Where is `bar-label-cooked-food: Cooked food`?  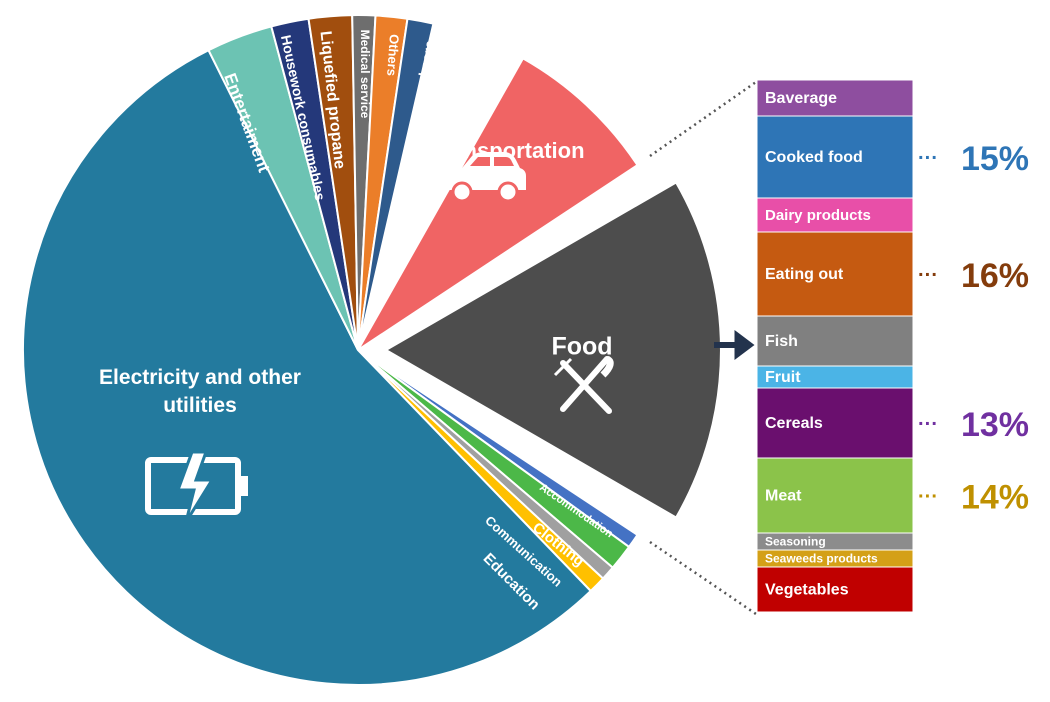
bar-label-cooked-food: Cooked food is located at coordinates (814, 157).